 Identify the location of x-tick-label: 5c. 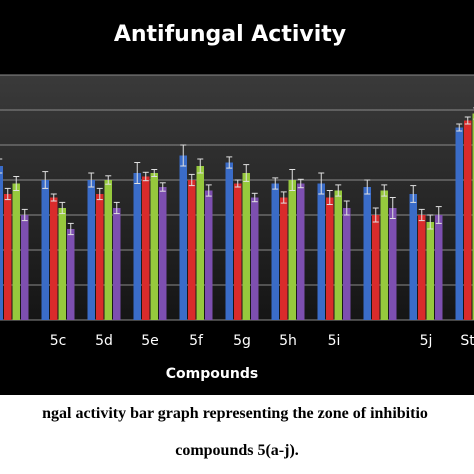
(58, 341).